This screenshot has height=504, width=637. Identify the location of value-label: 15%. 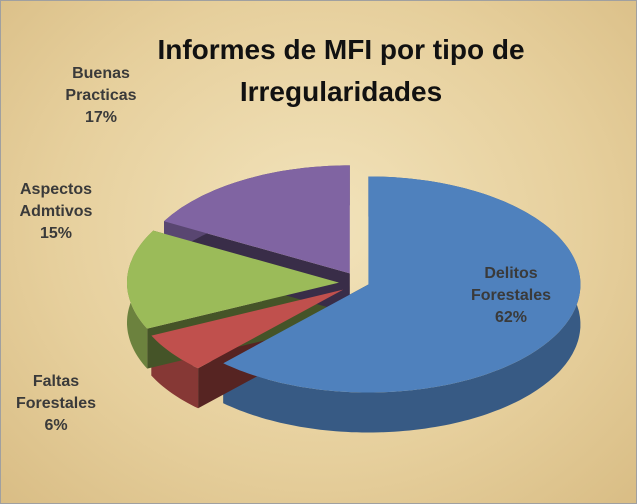
(56, 233).